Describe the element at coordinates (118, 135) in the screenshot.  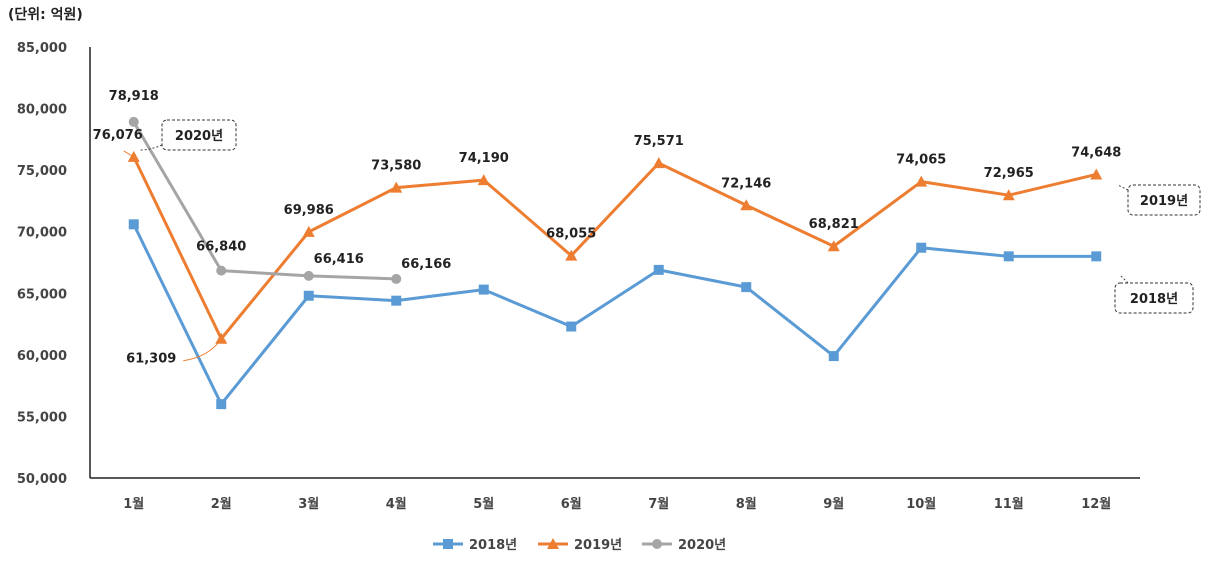
I see `data-label-2019: 76,076` at that location.